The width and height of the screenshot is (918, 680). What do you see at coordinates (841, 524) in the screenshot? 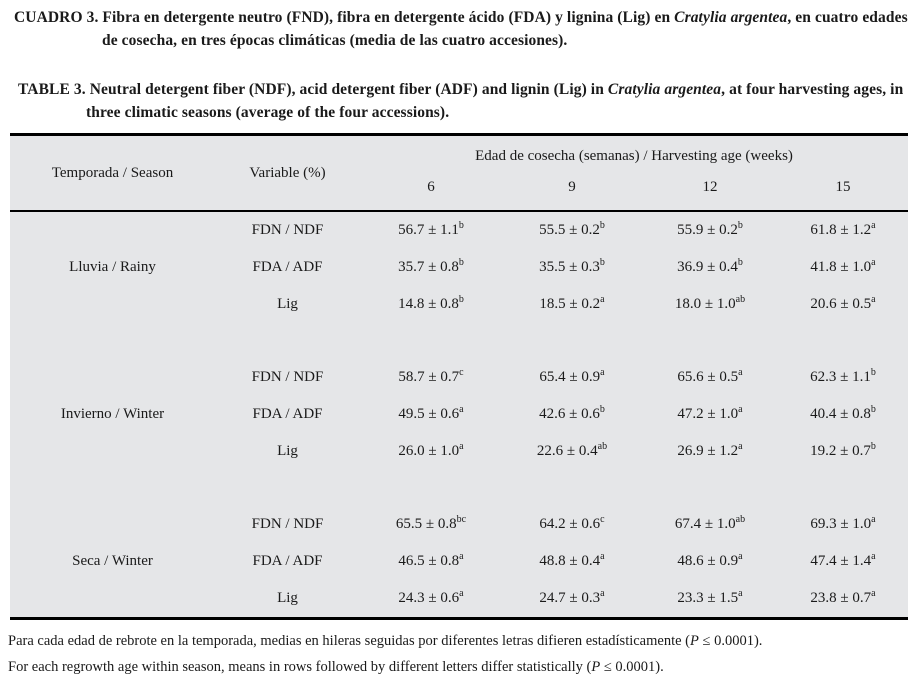
I see `mean-sd-value: 69.3 ± 1.0` at bounding box center [841, 524].